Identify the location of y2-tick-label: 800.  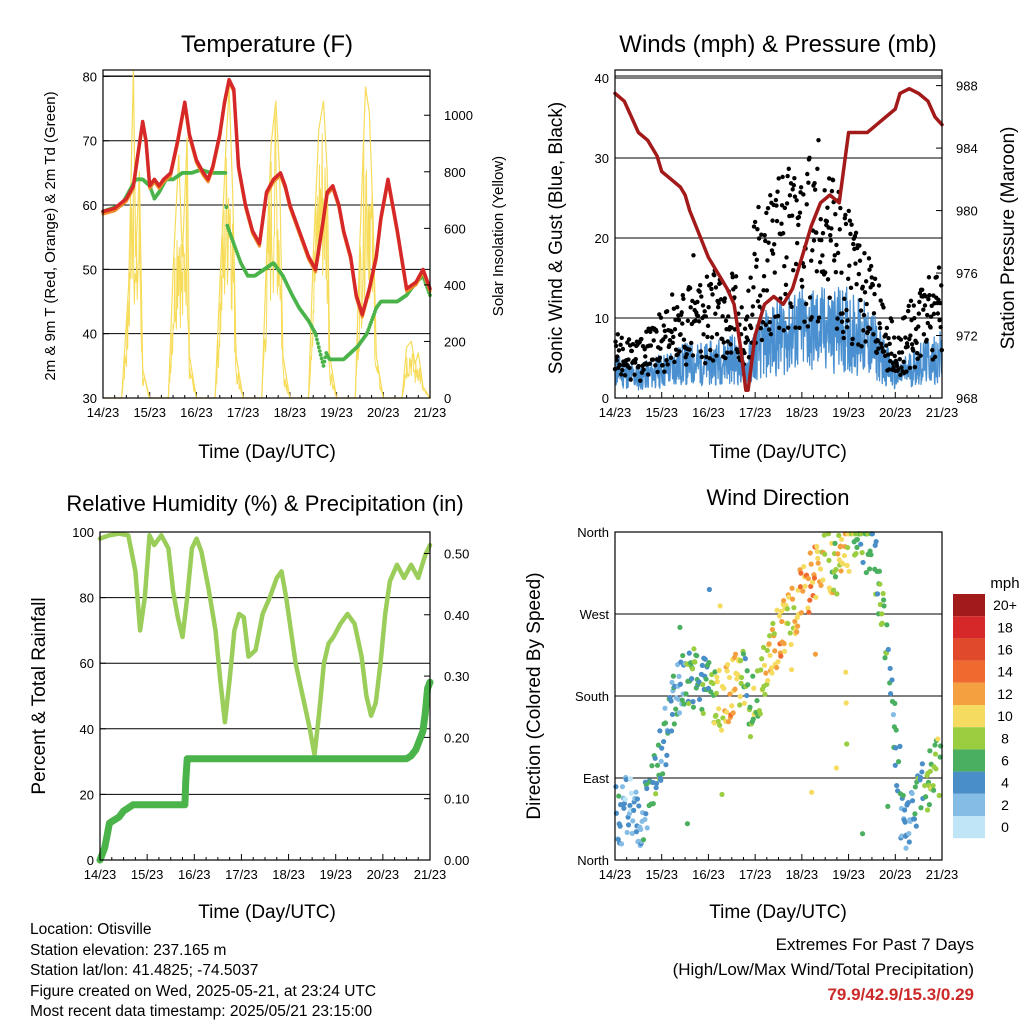
(455, 172).